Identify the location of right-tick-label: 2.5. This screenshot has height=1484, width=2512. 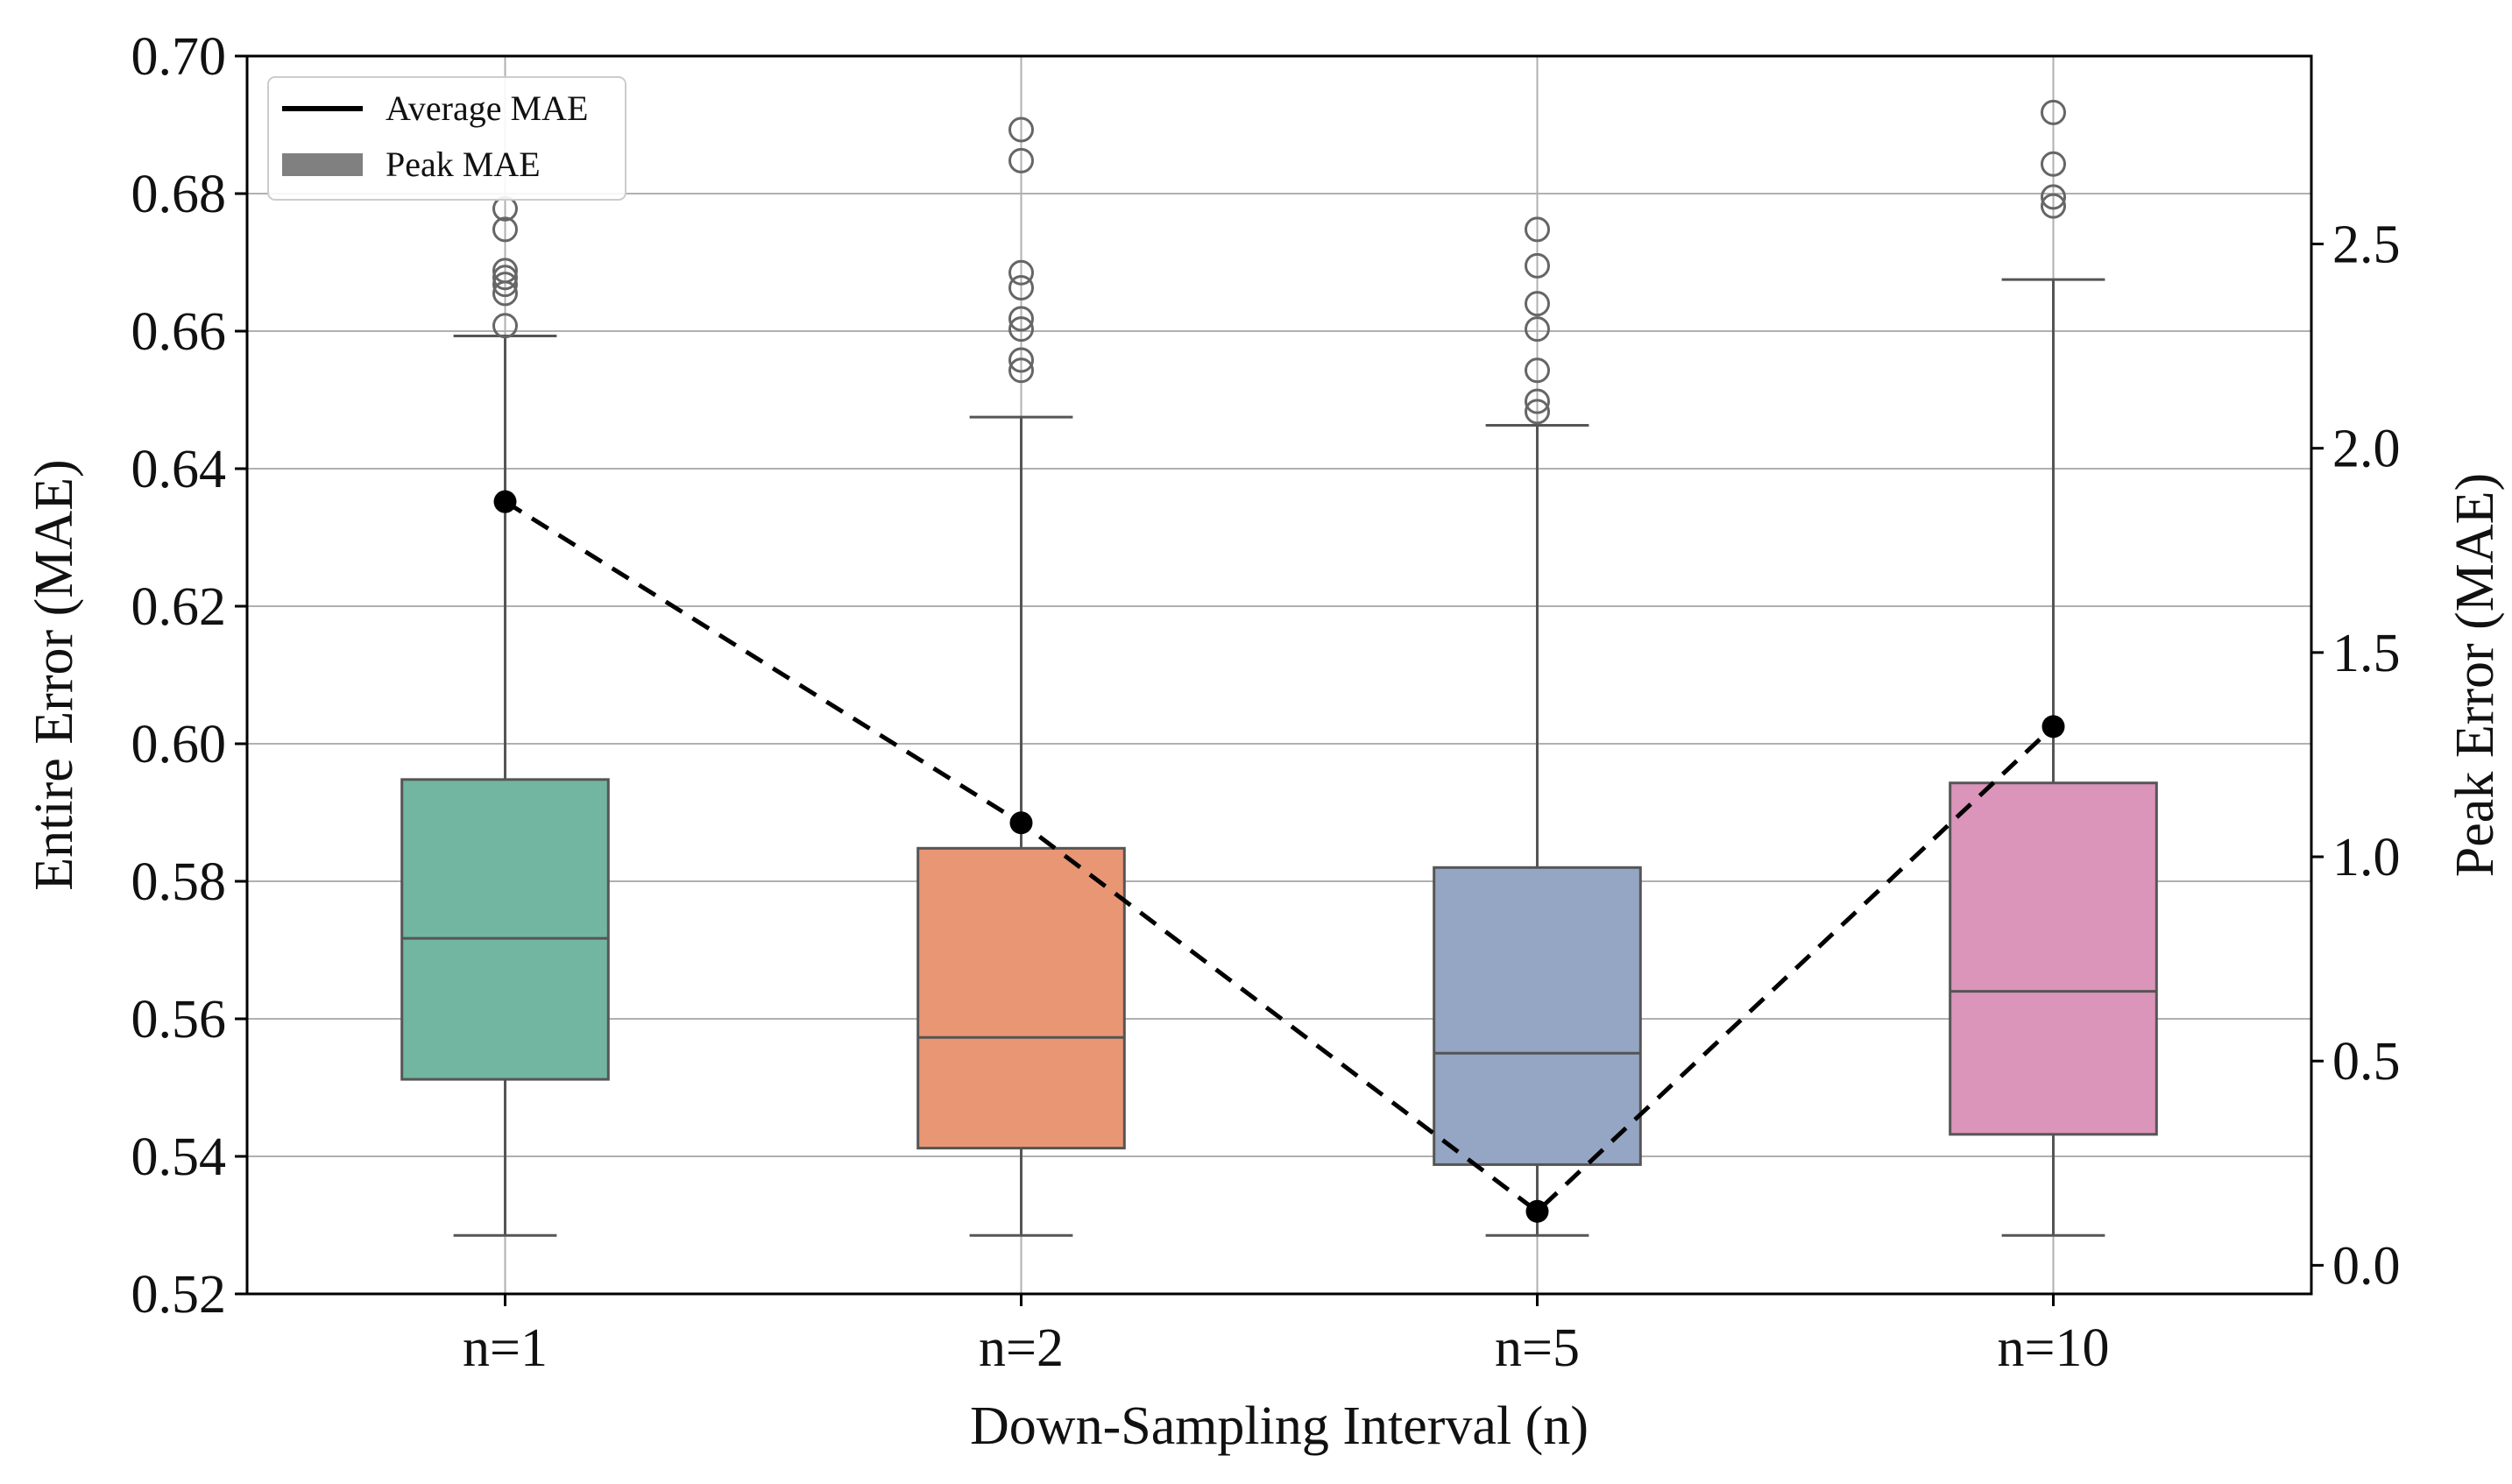
(2366, 245).